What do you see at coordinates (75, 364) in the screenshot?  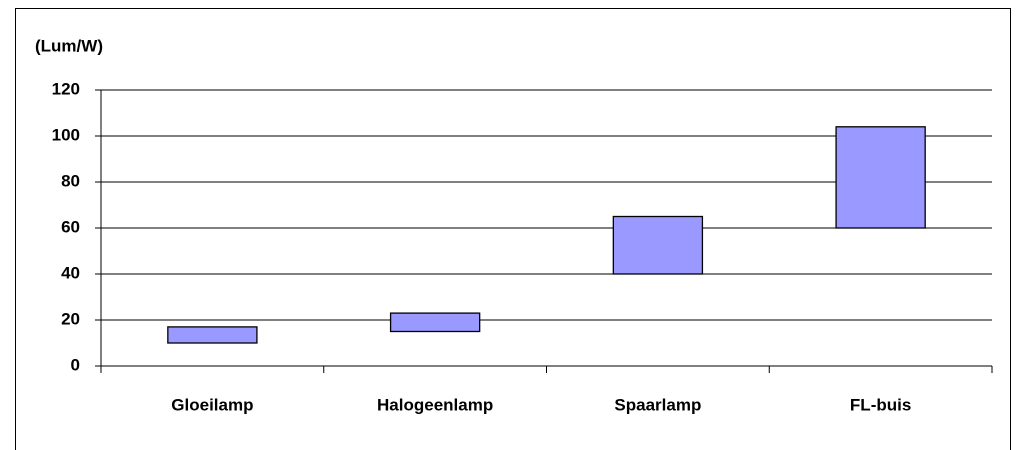 I see `y-tick-label: 0` at bounding box center [75, 364].